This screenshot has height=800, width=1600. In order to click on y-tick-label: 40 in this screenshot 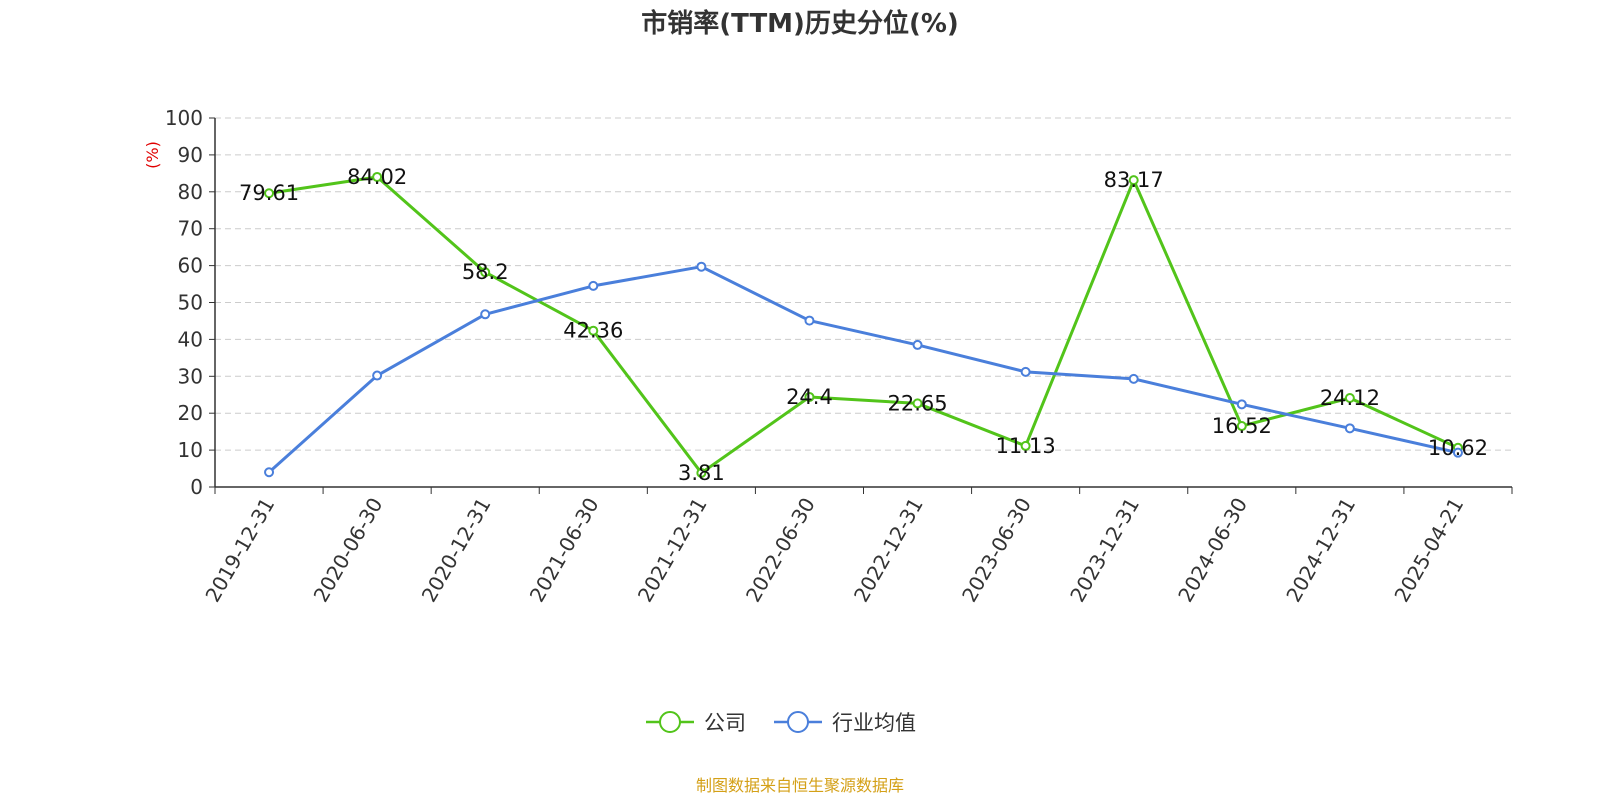, I will do `click(190, 339)`.